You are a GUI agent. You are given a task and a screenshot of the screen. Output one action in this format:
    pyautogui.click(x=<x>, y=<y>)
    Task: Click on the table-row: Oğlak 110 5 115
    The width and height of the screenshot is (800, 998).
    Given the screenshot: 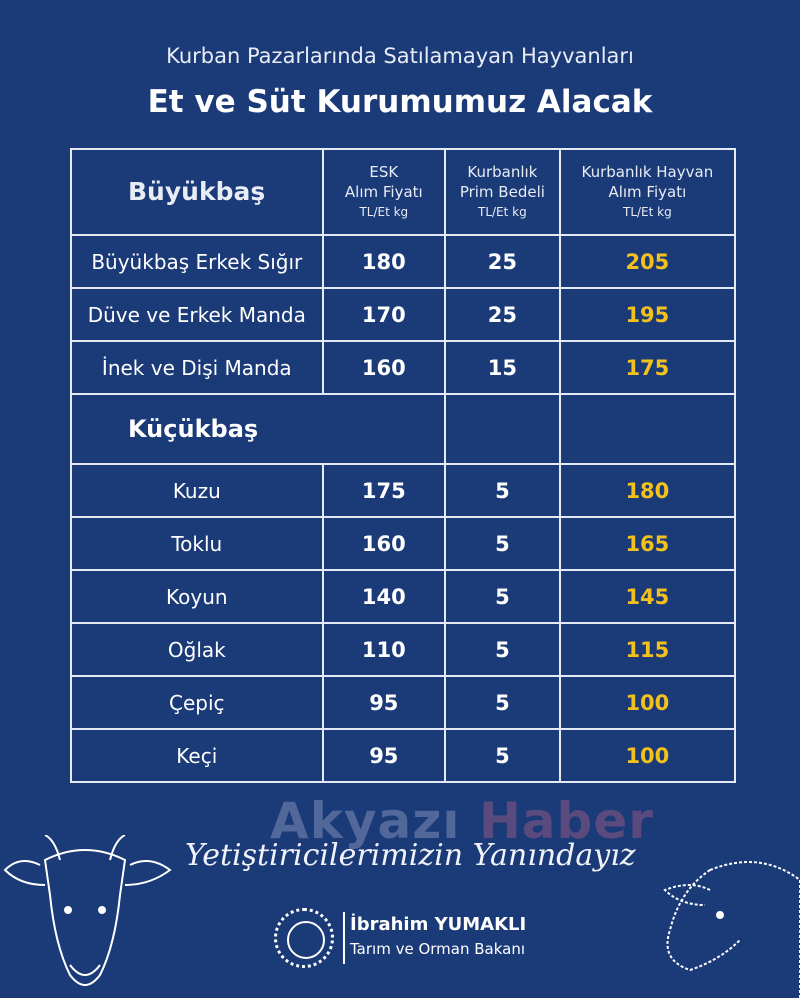 What is the action you would take?
    pyautogui.click(x=403, y=649)
    